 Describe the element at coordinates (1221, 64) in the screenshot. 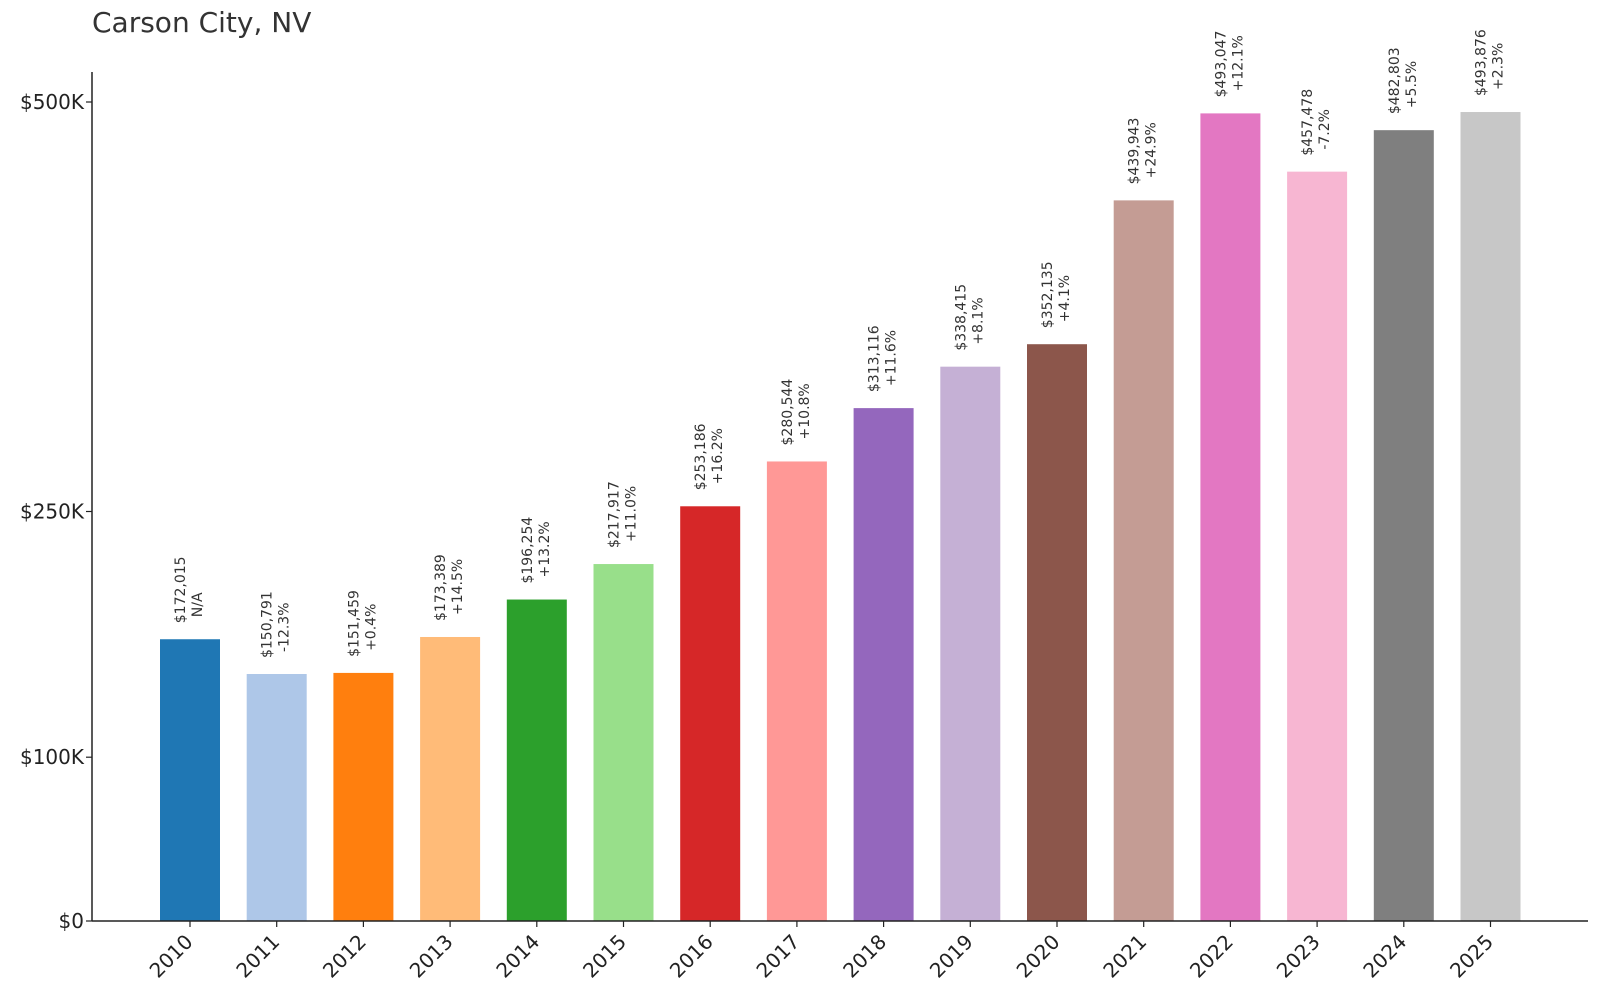

I see `value-label: $493,047` at that location.